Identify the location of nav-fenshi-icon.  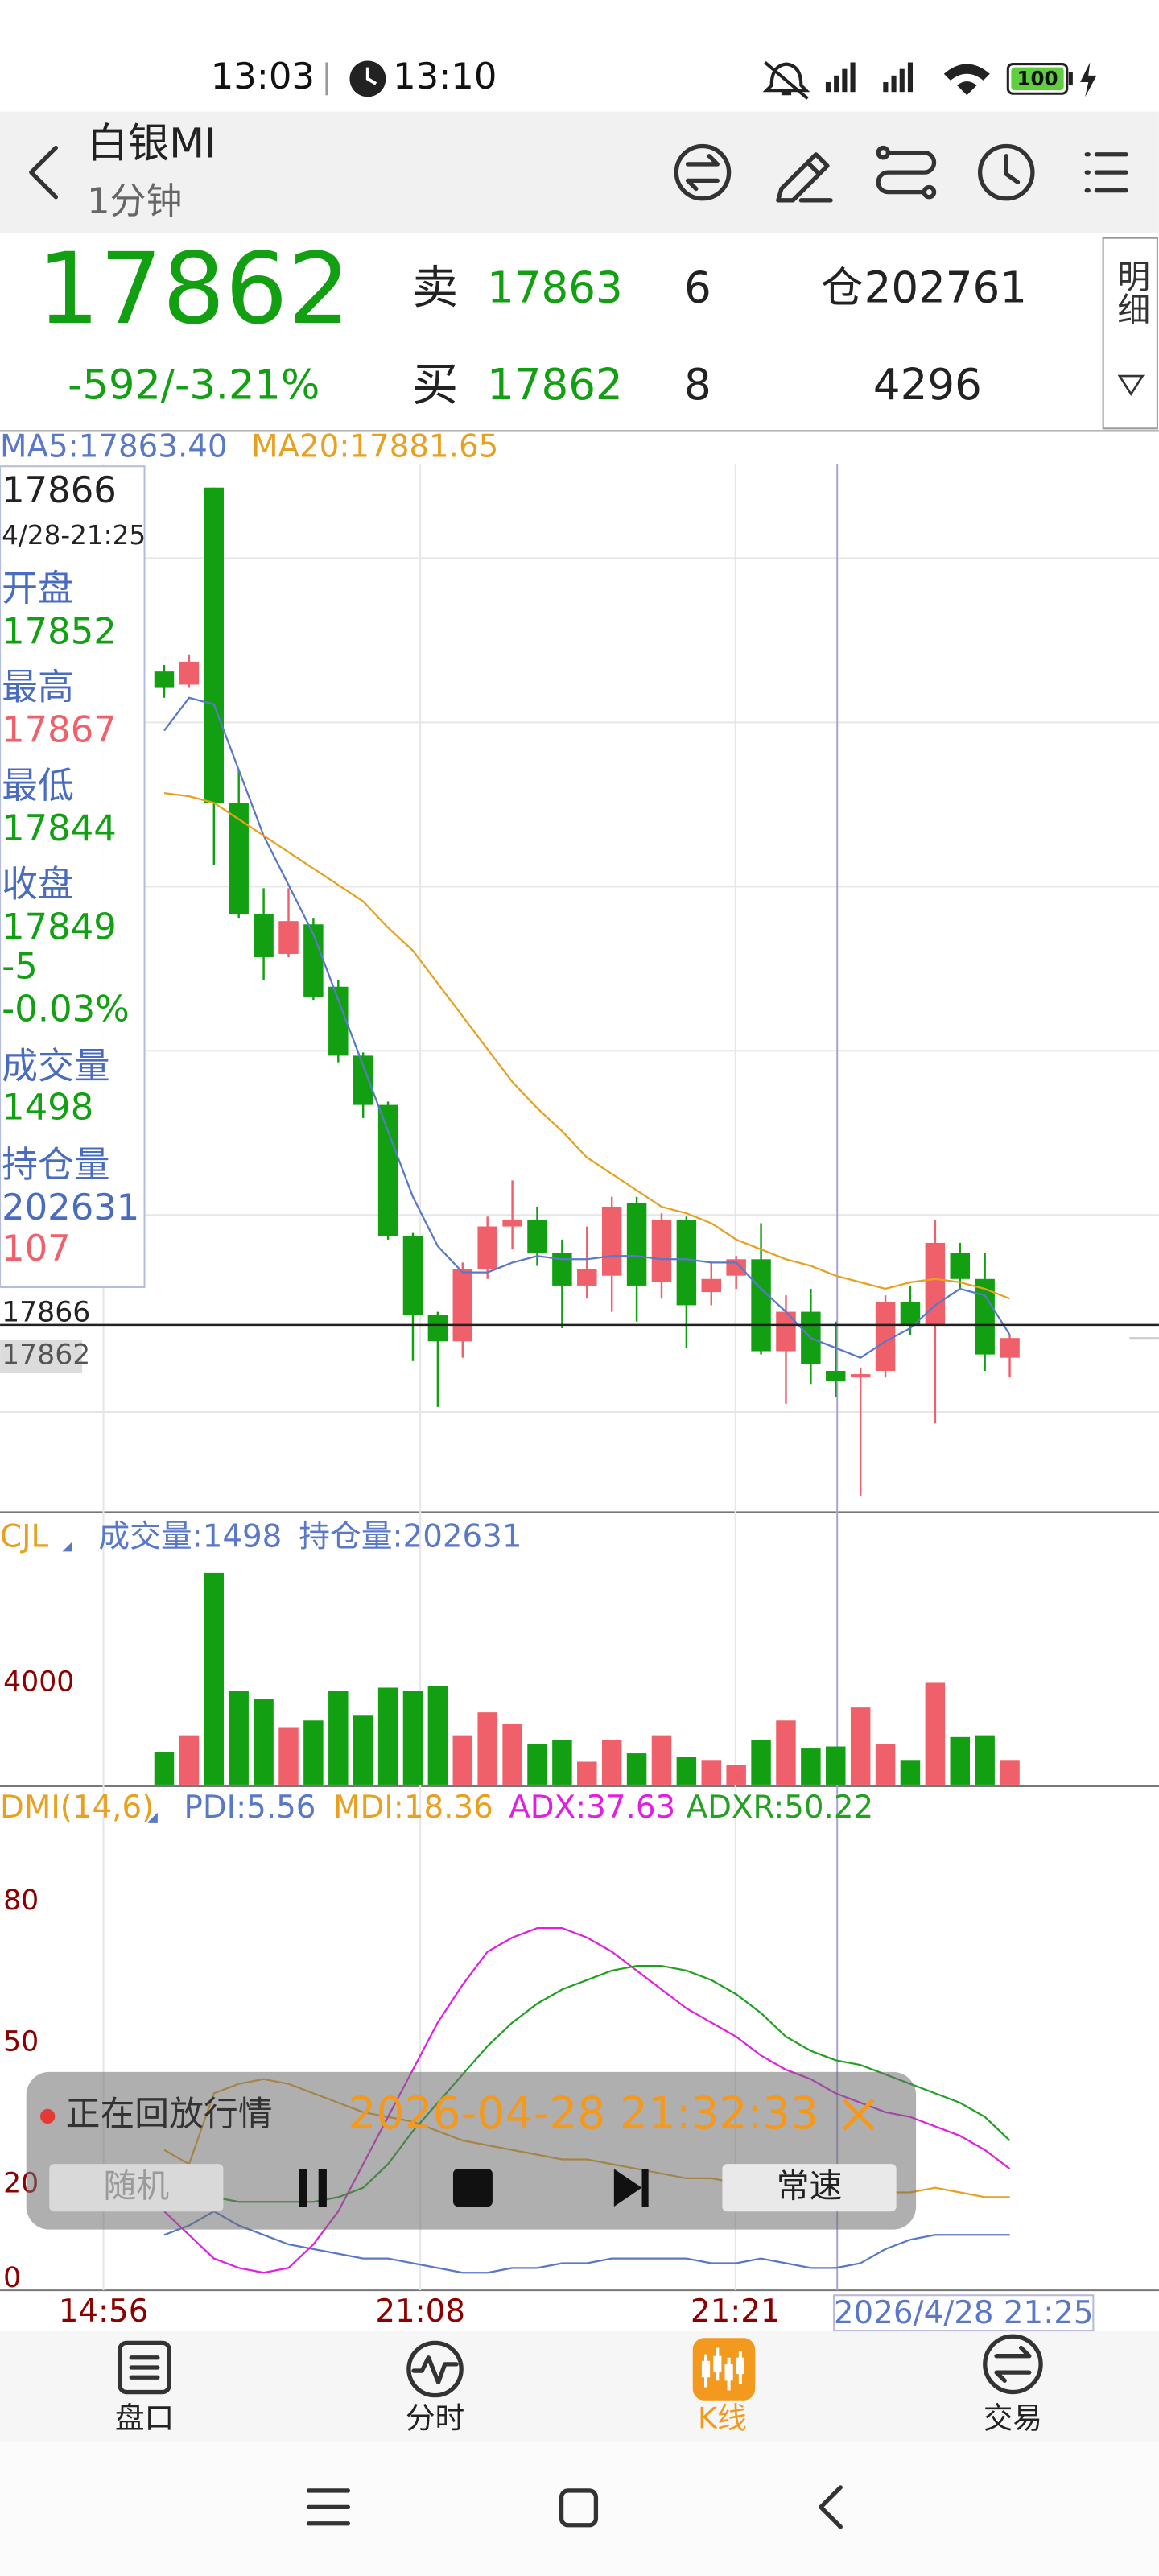
(435, 2369).